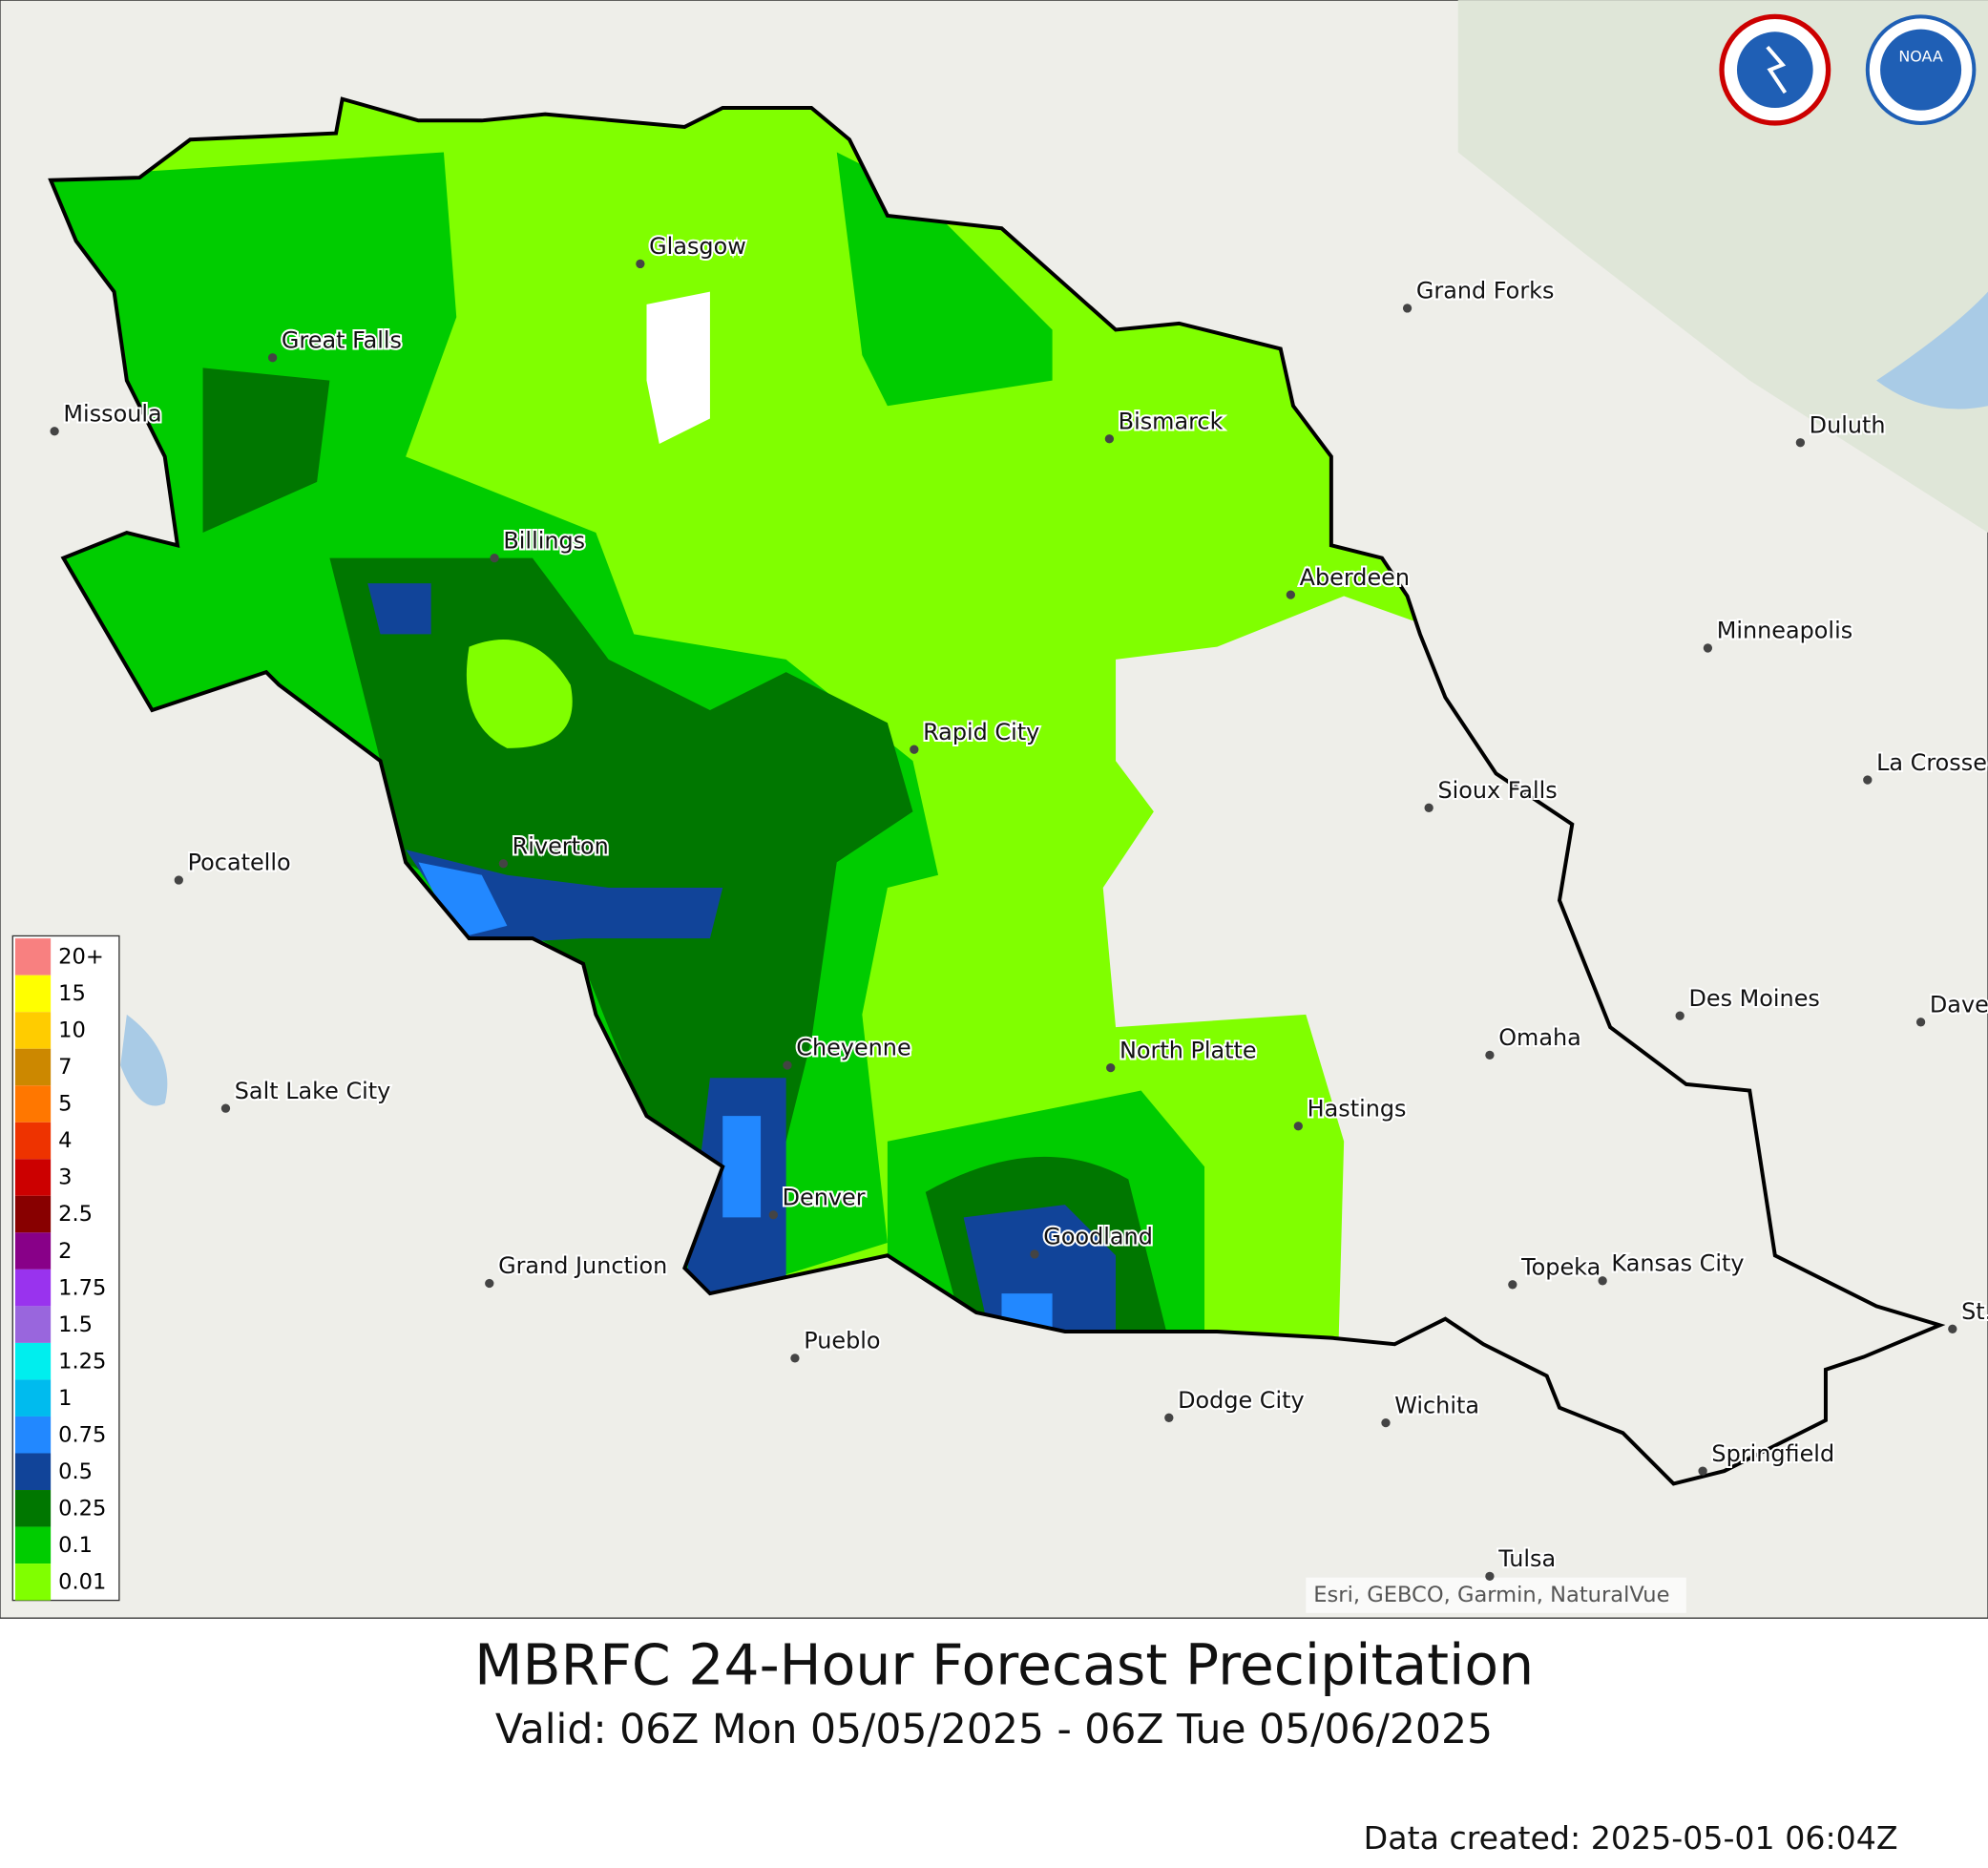  I want to click on city-label: Grand Junction, so click(582, 1266).